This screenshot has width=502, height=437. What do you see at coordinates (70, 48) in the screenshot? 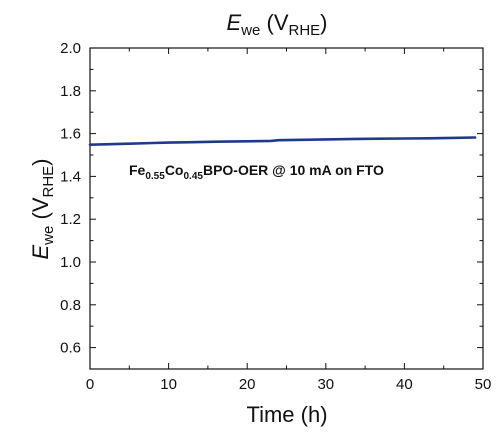
I see `y-tick-label: 2.0` at bounding box center [70, 48].